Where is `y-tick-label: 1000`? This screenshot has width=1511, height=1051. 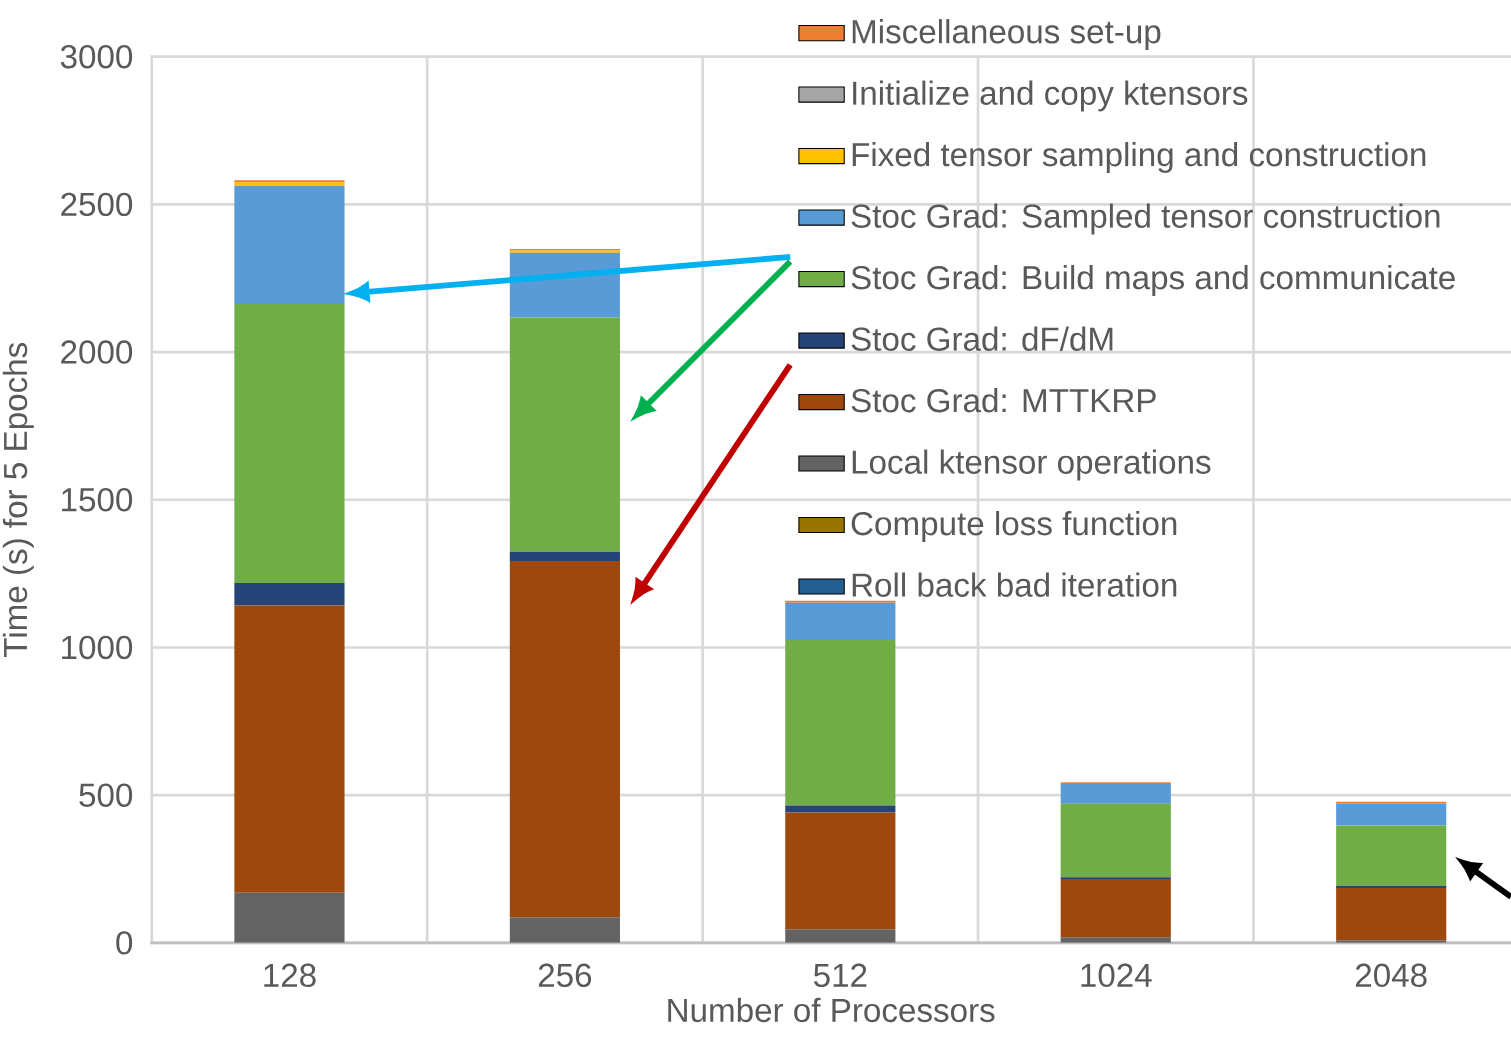
y-tick-label: 1000 is located at coordinates (97, 647).